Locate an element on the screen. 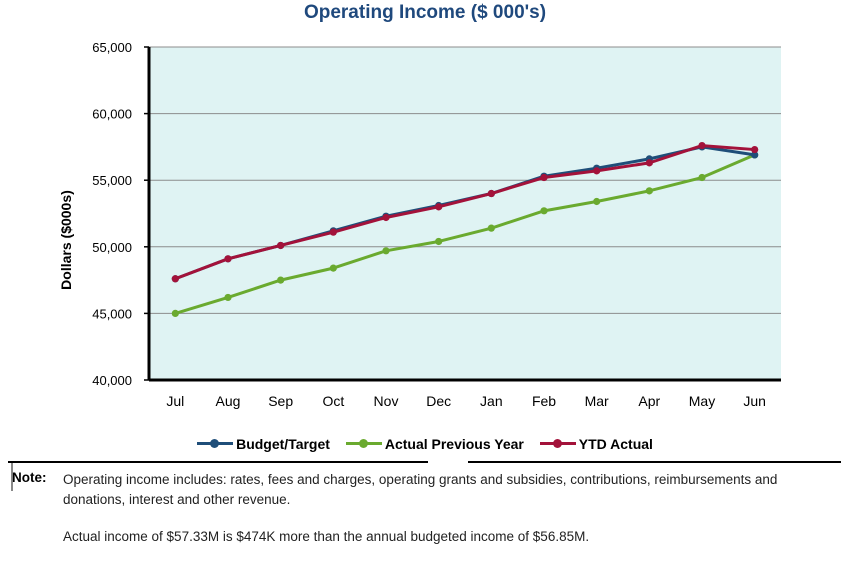 The height and width of the screenshot is (564, 850). note-divider-right is located at coordinates (654, 462).